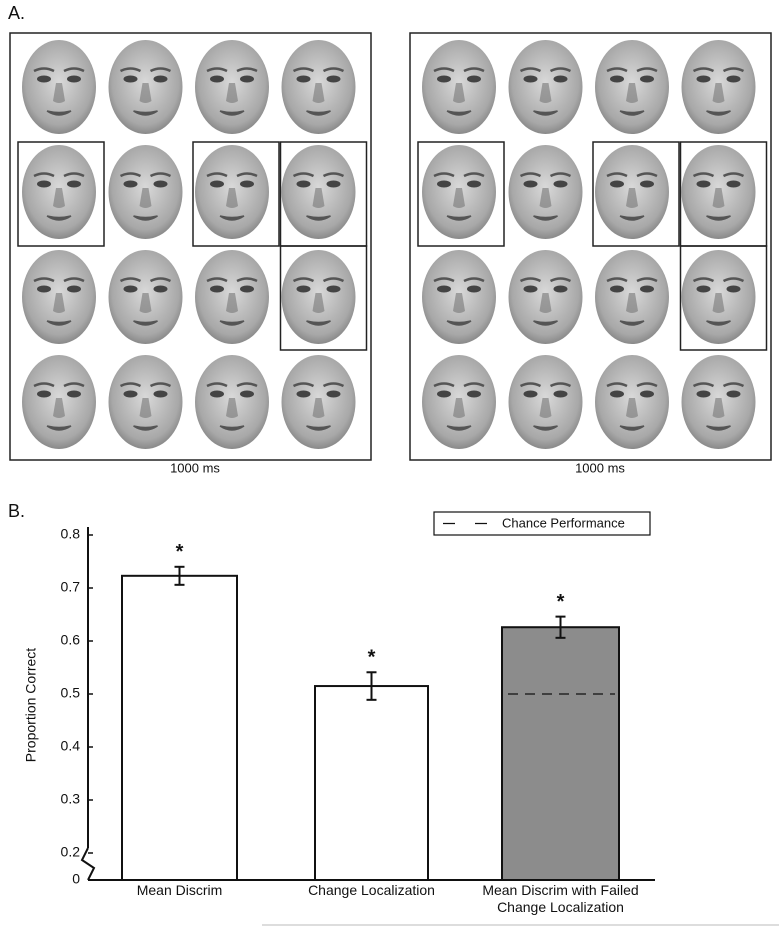 This screenshot has width=779, height=927. Describe the element at coordinates (71, 746) in the screenshot. I see `y-tick-label: 0.4` at that location.